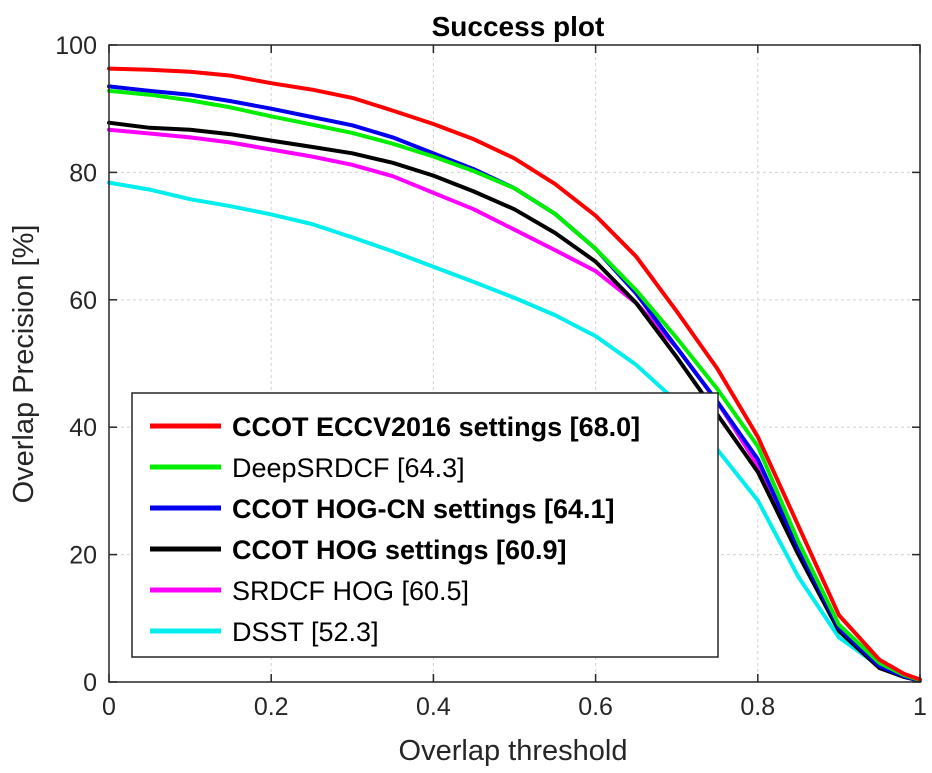 This screenshot has height=773, width=932. Describe the element at coordinates (350, 591) in the screenshot. I see `legend-label: SRDCF HOG [60.5]` at that location.